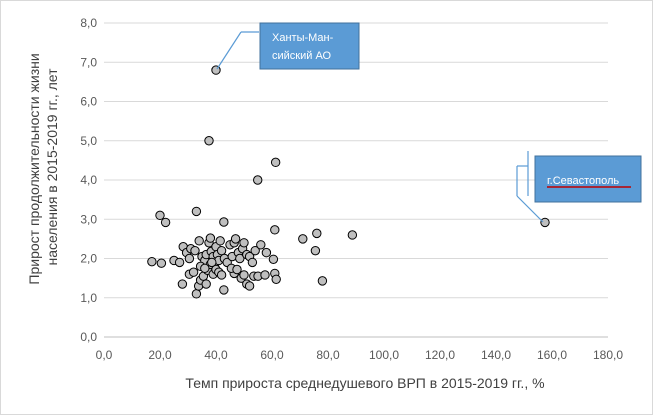 The image size is (653, 415). Describe the element at coordinates (440, 355) in the screenshot. I see `x-tick-label: 120,0` at that location.